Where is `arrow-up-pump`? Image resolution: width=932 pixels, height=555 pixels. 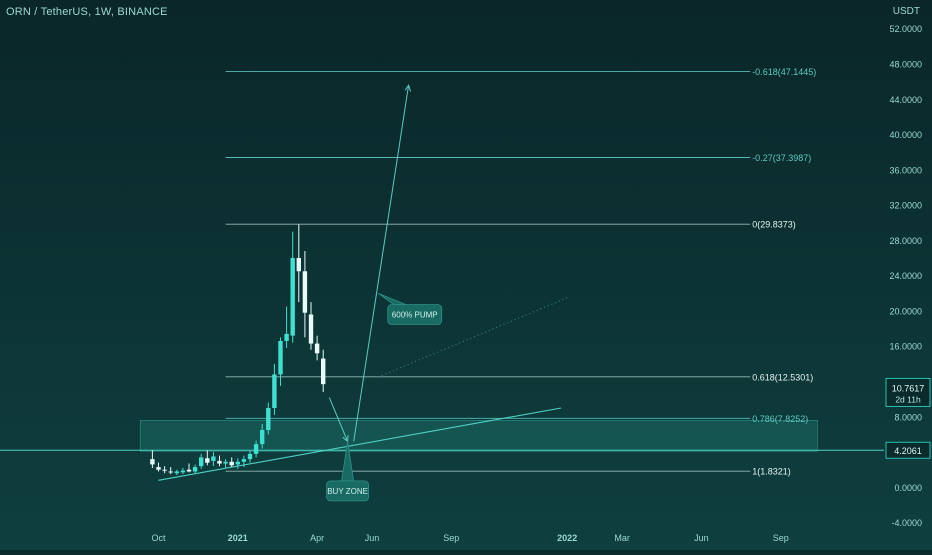
arrow-up-pump is located at coordinates (381, 263).